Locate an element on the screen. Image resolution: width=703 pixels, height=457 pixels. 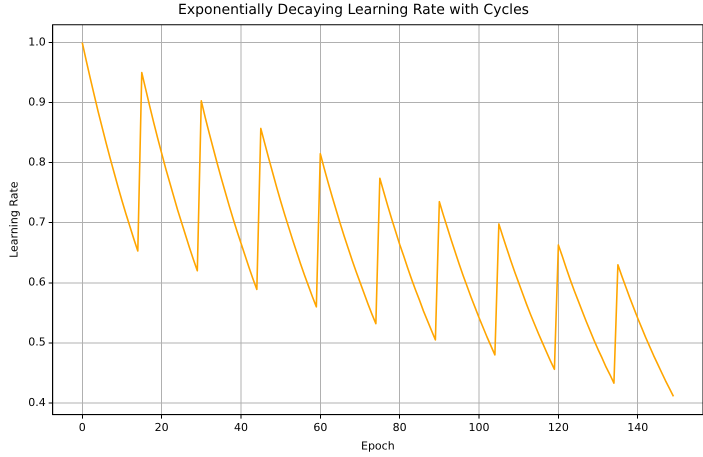
y-tick-label: 1.0 is located at coordinates (37, 41).